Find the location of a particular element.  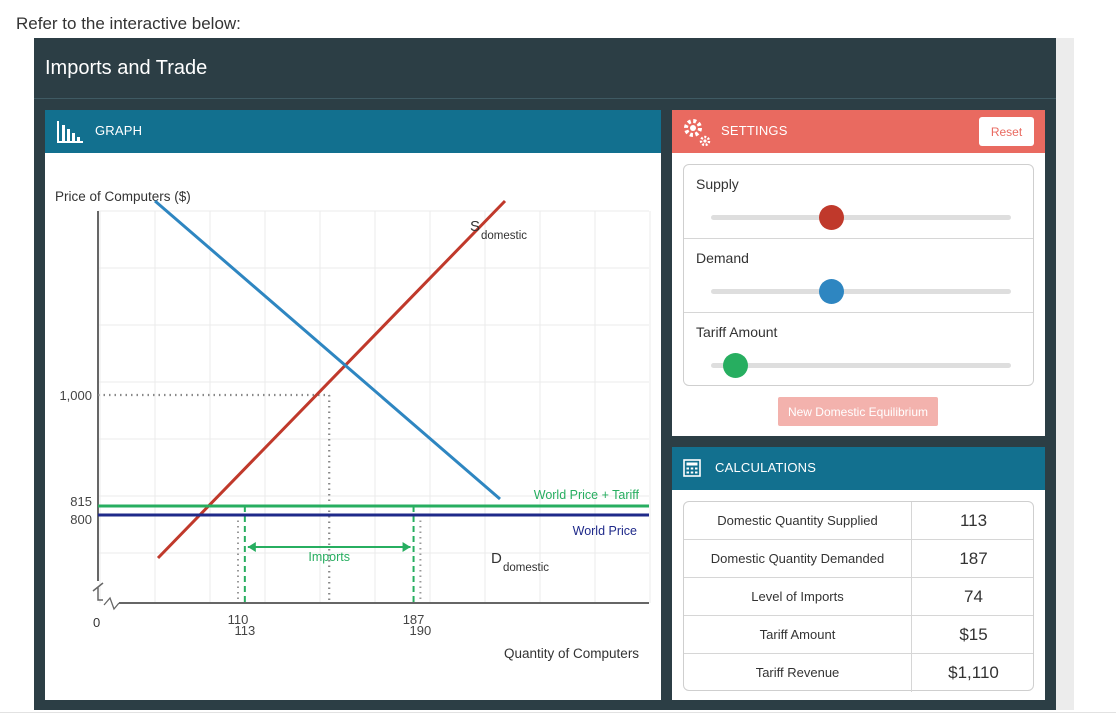

supply-slider-track is located at coordinates (861, 217).